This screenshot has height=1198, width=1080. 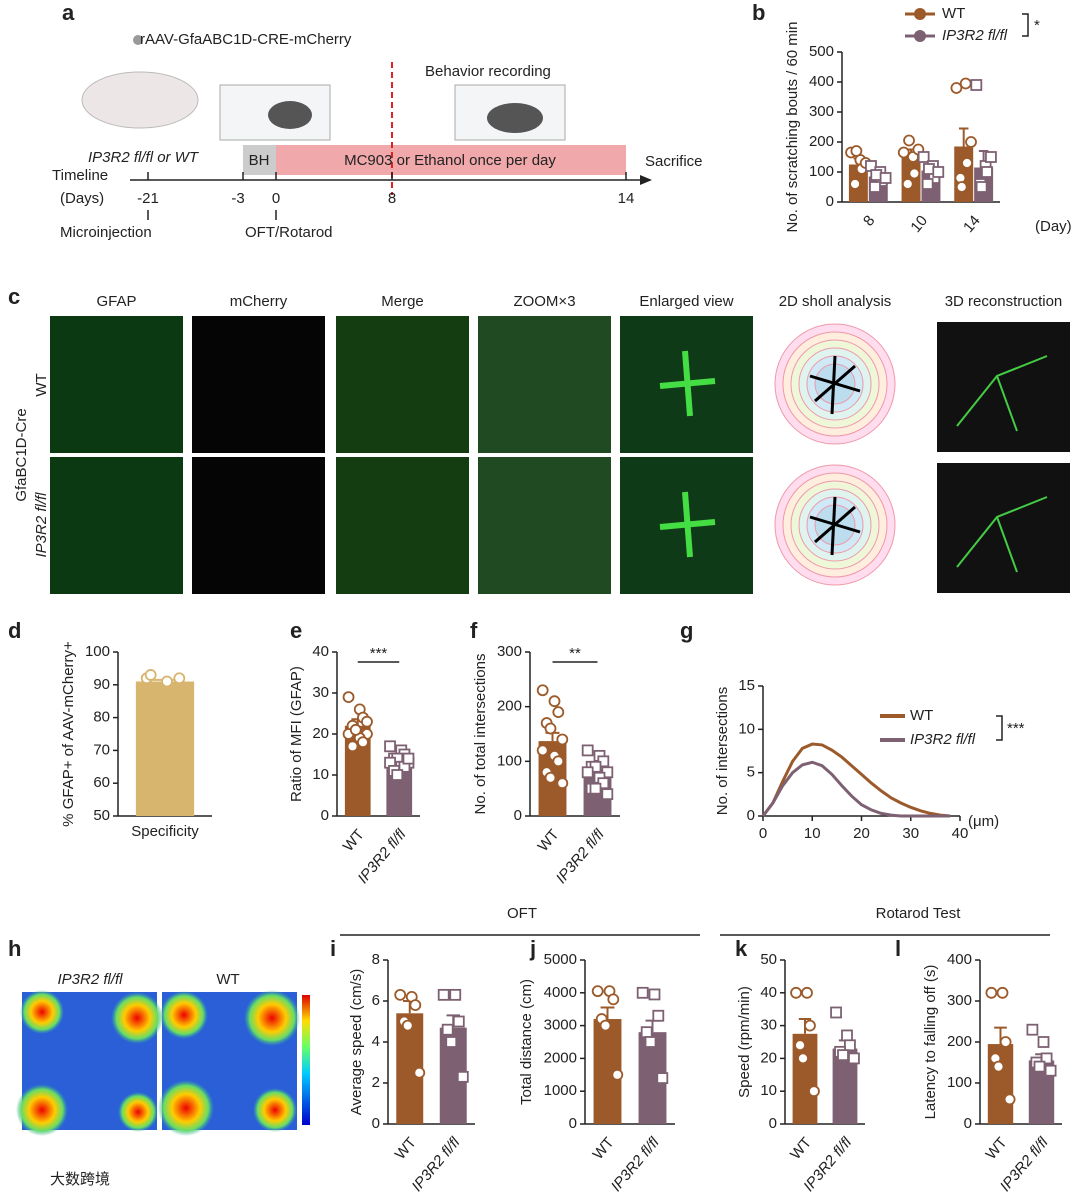 I want to click on y-tick-label: 200, so click(x=509, y=706).